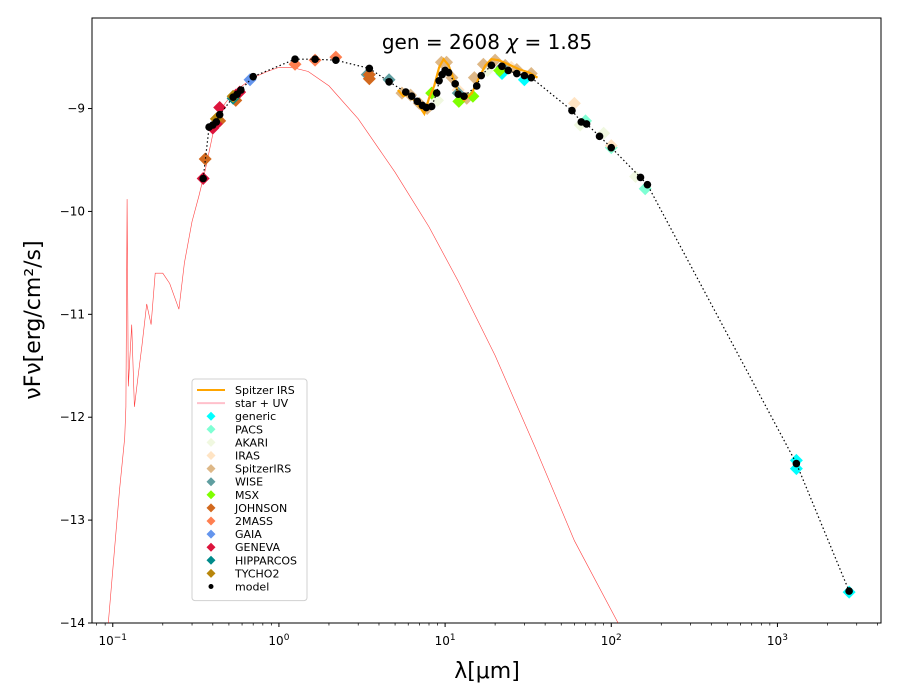 The width and height of the screenshot is (900, 700). Describe the element at coordinates (72, 417) in the screenshot. I see `y-tick-label-3: −12` at that location.